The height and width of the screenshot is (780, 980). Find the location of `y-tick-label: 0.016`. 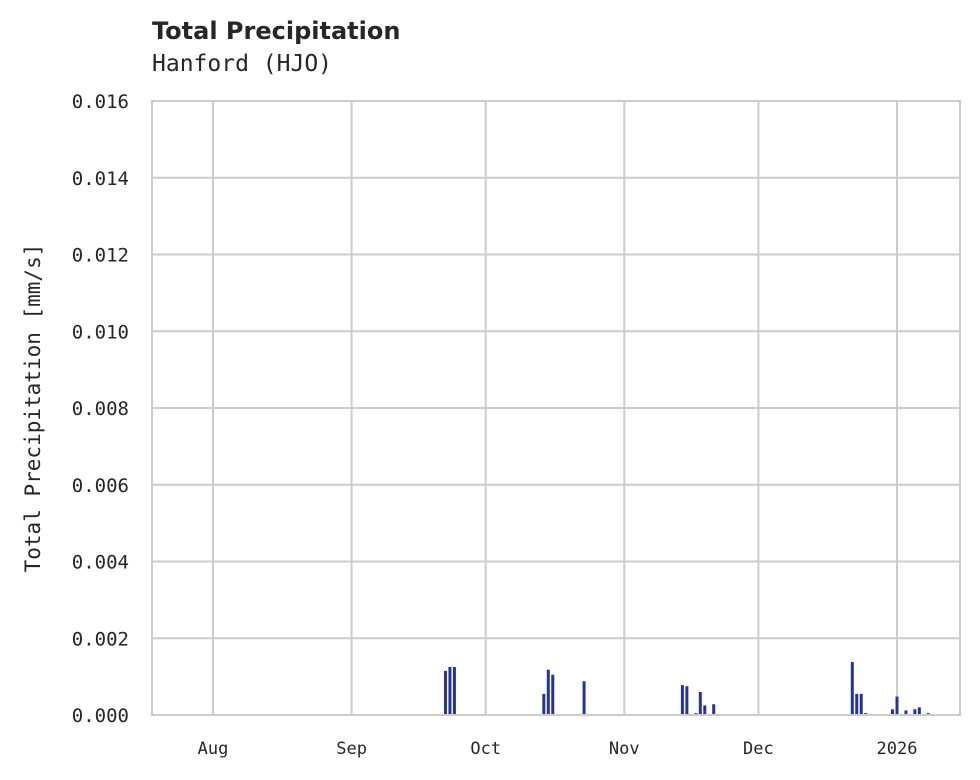

y-tick-label: 0.016 is located at coordinates (100, 102).